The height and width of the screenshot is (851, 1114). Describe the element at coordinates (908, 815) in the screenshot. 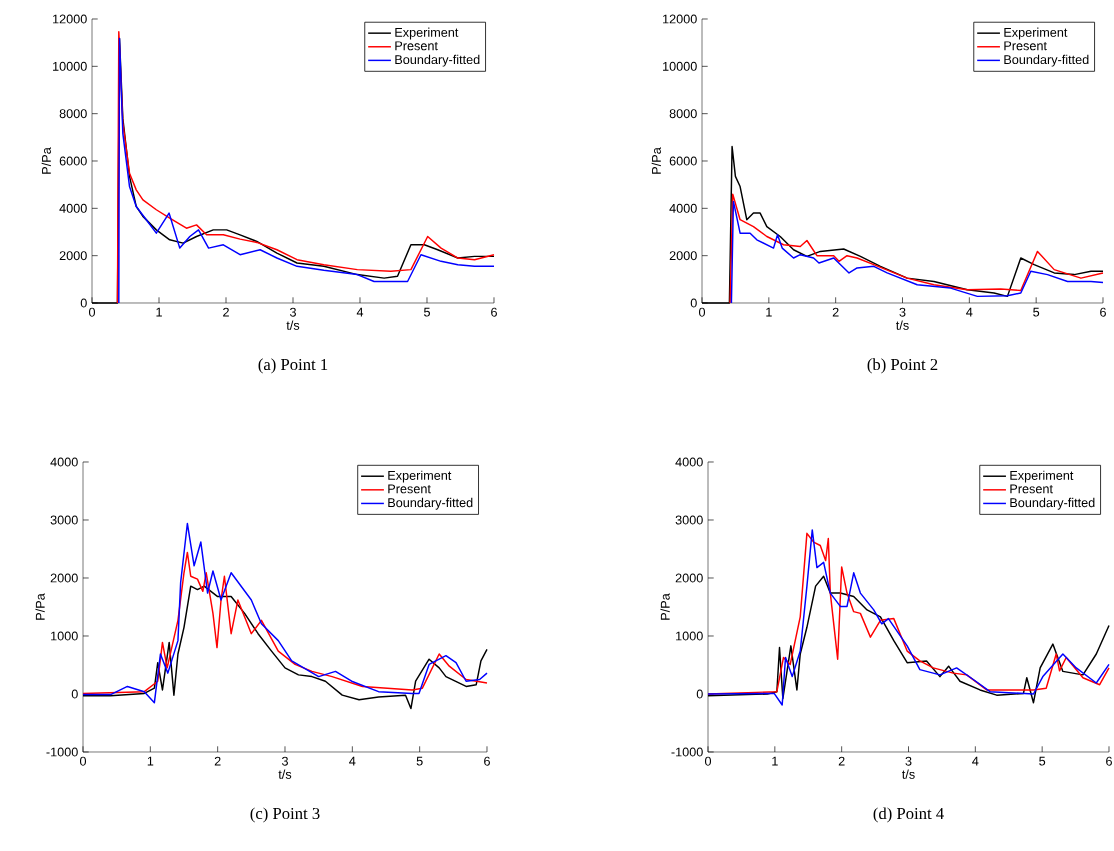

I see `text: (d) Point 4` at that location.